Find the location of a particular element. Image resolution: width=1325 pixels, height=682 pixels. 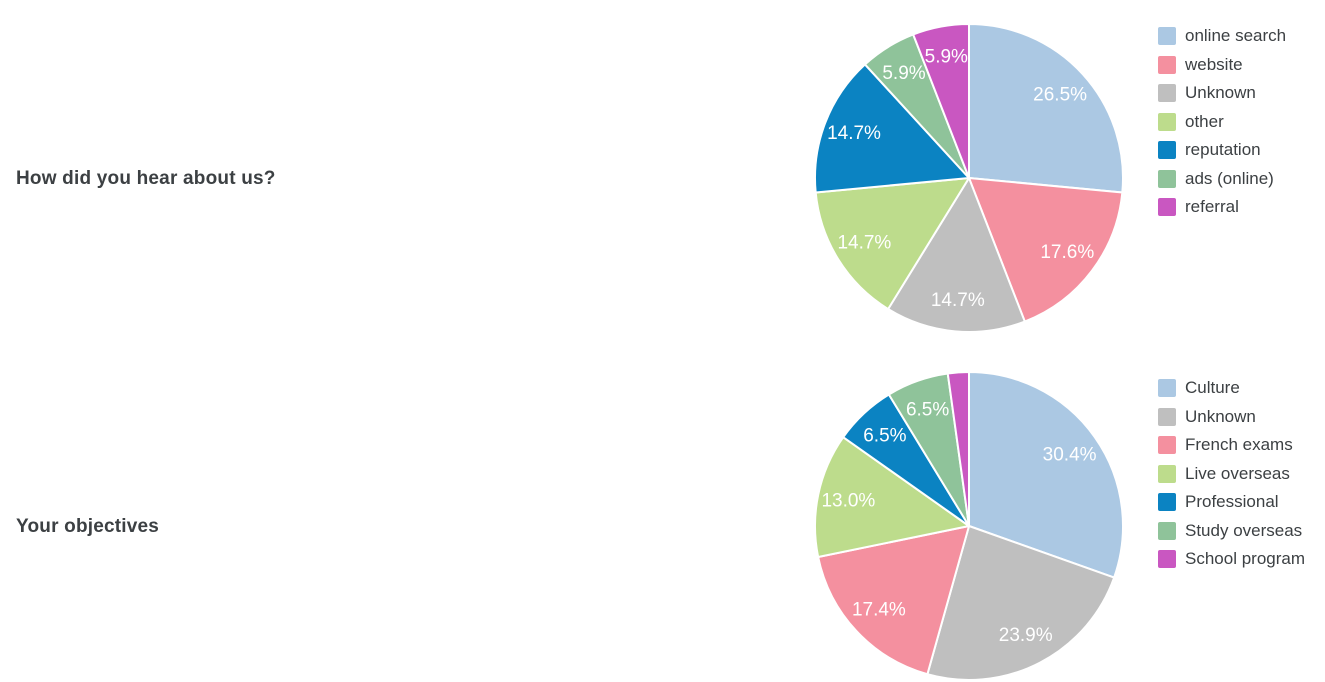

legend-item-professional: Professional is located at coordinates (1231, 502).